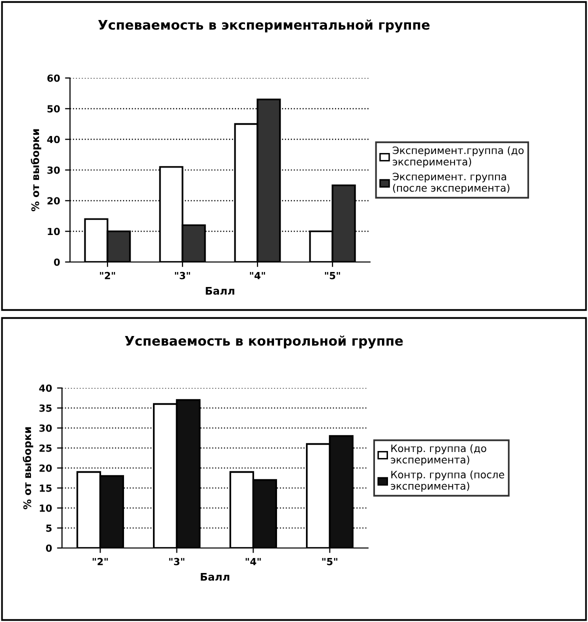 This screenshot has width=588, height=622. I want to click on chart-title: Успеваемость в контрольной группе, so click(263, 342).